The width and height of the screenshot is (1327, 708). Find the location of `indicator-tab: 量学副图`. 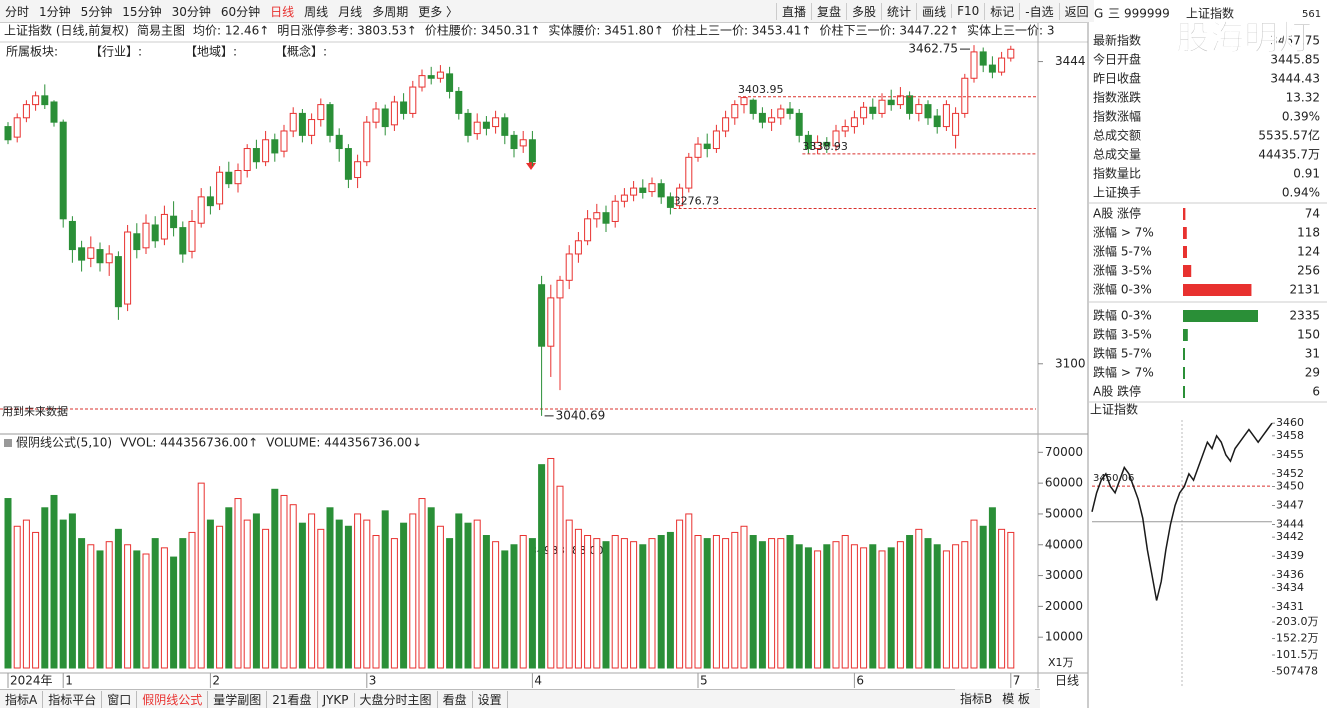

indicator-tab: 量学副图 is located at coordinates (238, 699).